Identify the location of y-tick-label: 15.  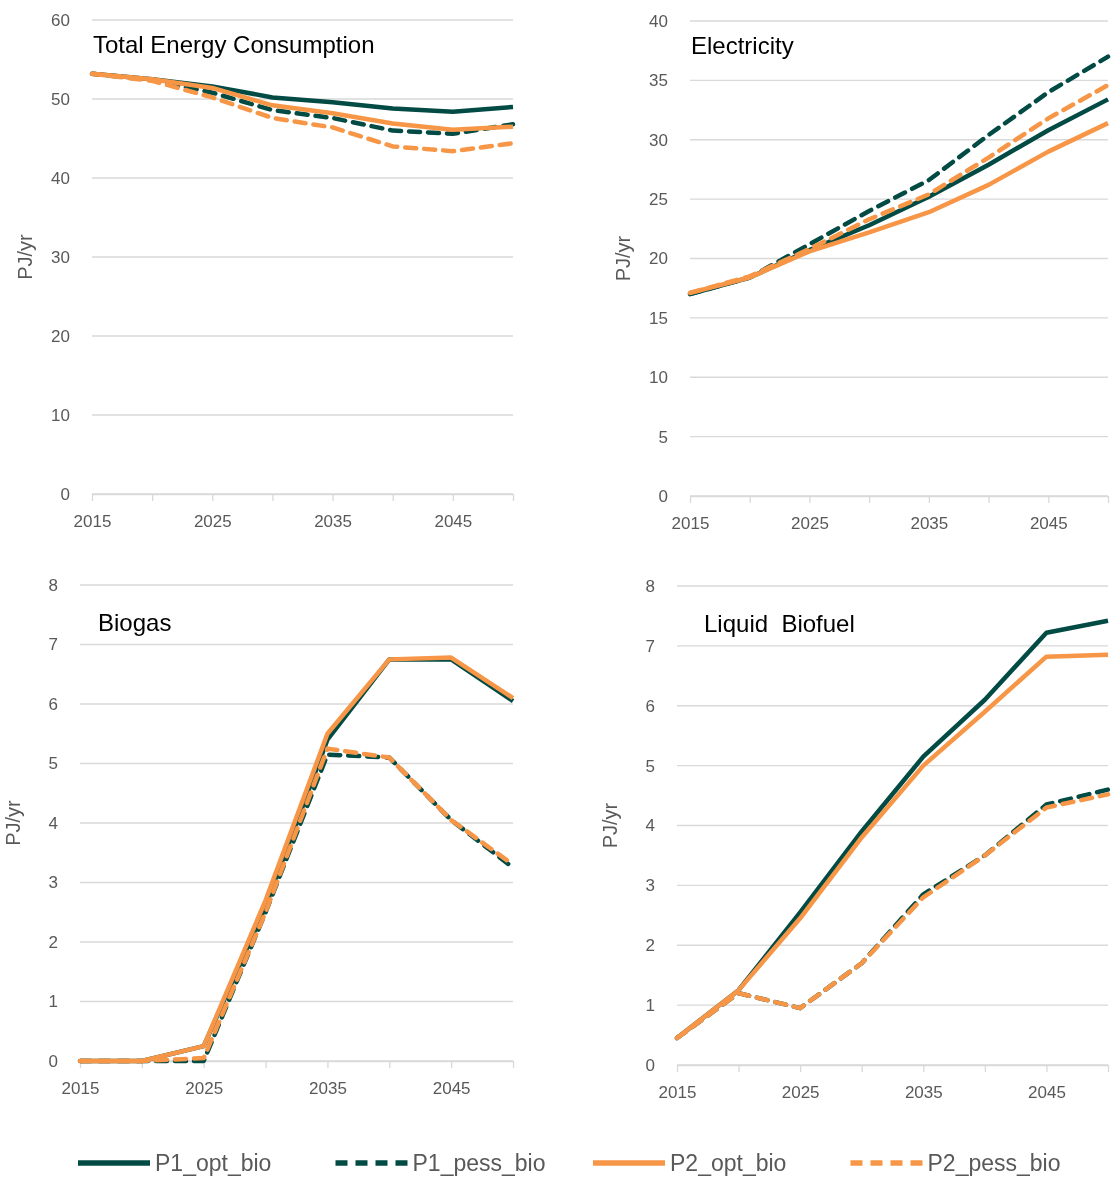
(658, 318).